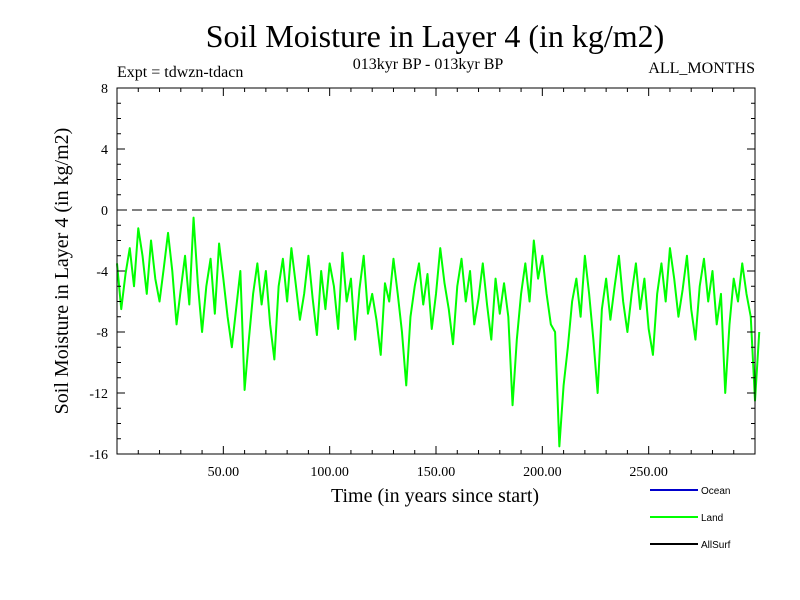 This screenshot has width=800, height=600. I want to click on y-tick-label: -12, so click(98, 394).